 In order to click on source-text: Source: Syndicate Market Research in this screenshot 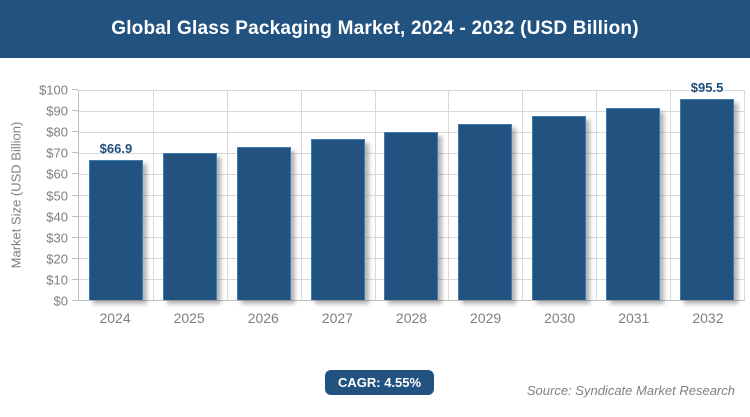, I will do `click(630, 390)`.